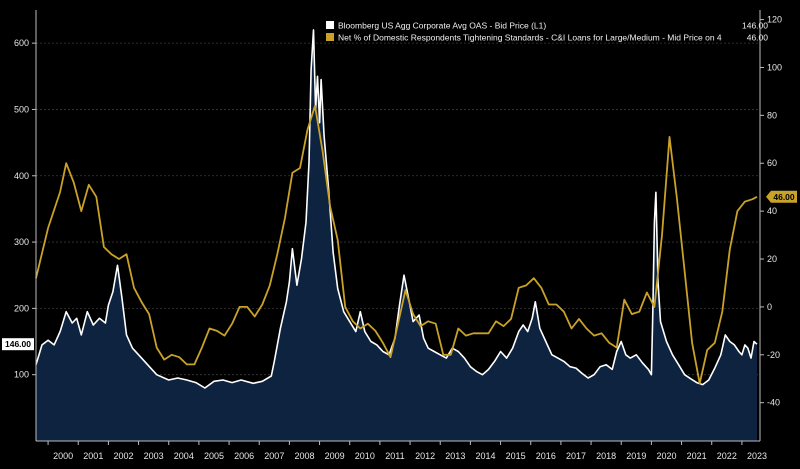 The image size is (800, 469). What do you see at coordinates (758, 38) in the screenshot?
I see `legend-value-tightening: 46.00` at bounding box center [758, 38].